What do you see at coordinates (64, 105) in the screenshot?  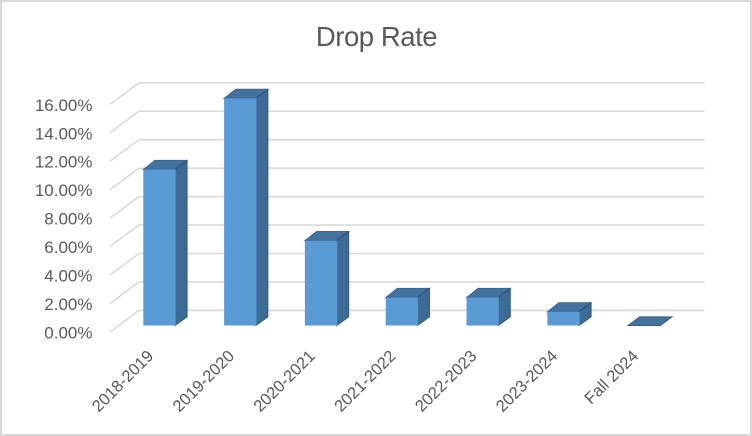 I see `svg-text: 16.00%` at bounding box center [64, 105].